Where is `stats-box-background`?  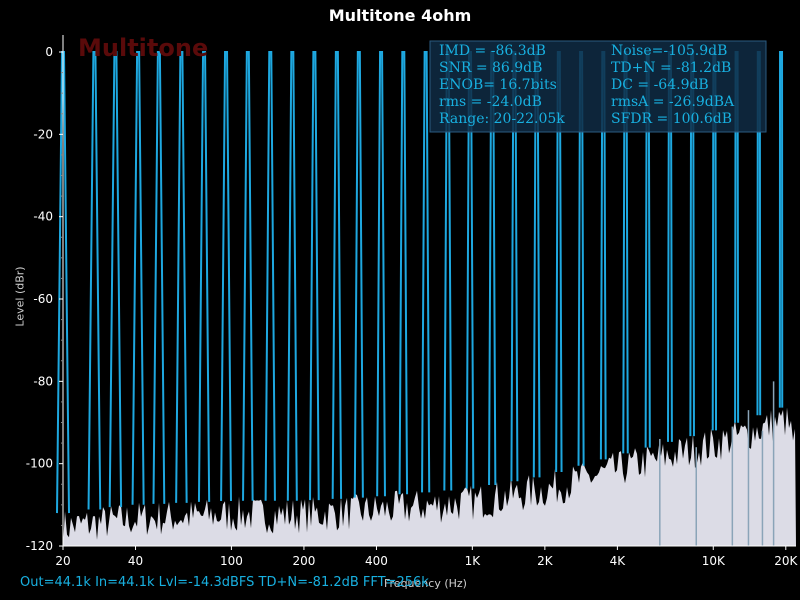
stats-box-background is located at coordinates (598, 86).